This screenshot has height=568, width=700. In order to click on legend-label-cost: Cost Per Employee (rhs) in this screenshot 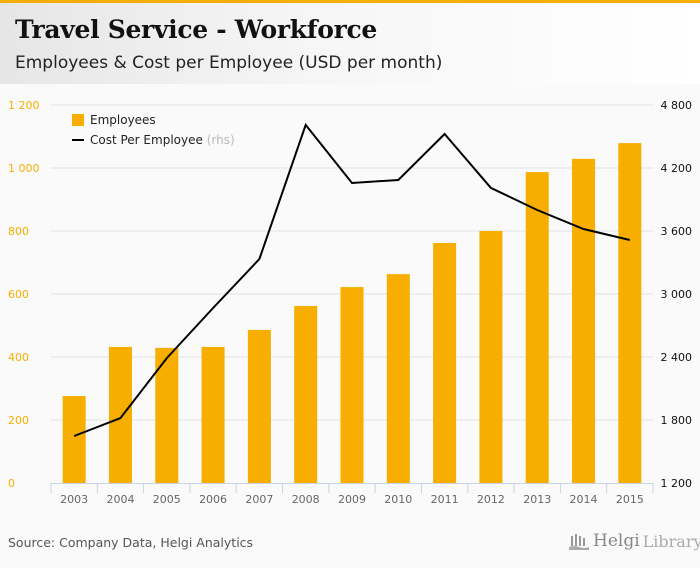, I will do `click(162, 140)`.